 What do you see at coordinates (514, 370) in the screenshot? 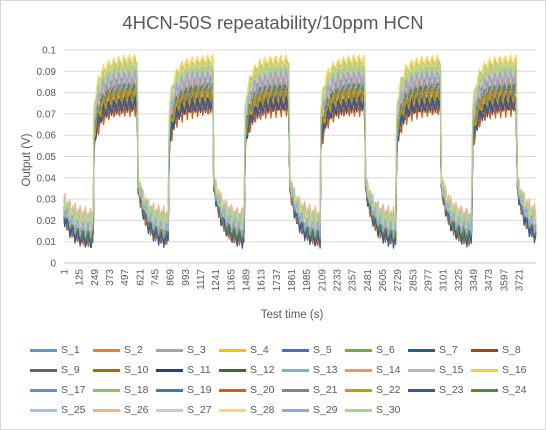
I see `legend-label: S_16` at bounding box center [514, 370].